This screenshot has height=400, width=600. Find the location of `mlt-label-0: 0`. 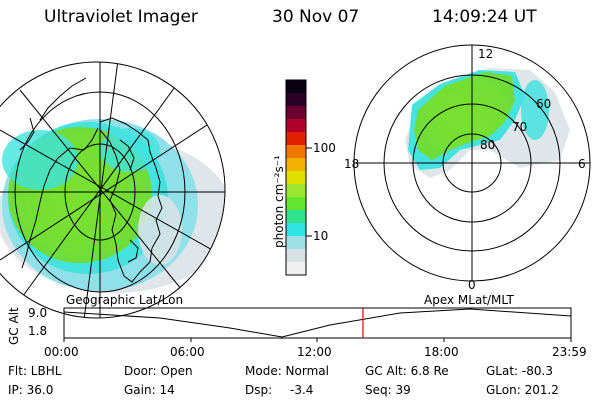

mlt-label-0: 0 is located at coordinates (472, 285).